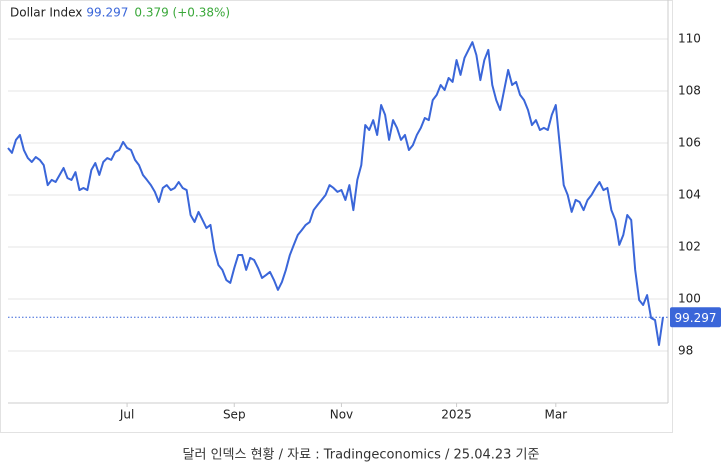 The image size is (723, 469). What do you see at coordinates (685, 351) in the screenshot?
I see `y-tick-label: 98` at bounding box center [685, 351].